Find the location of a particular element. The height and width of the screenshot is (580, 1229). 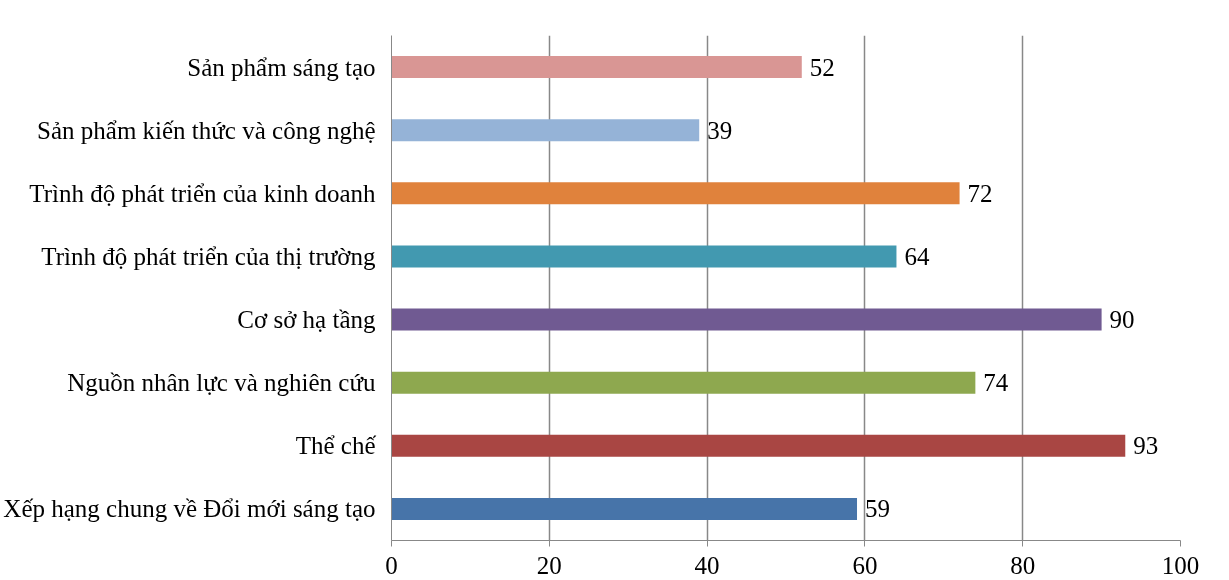

y-tick-label: Sản phẩm sáng tạo is located at coordinates (281, 67).